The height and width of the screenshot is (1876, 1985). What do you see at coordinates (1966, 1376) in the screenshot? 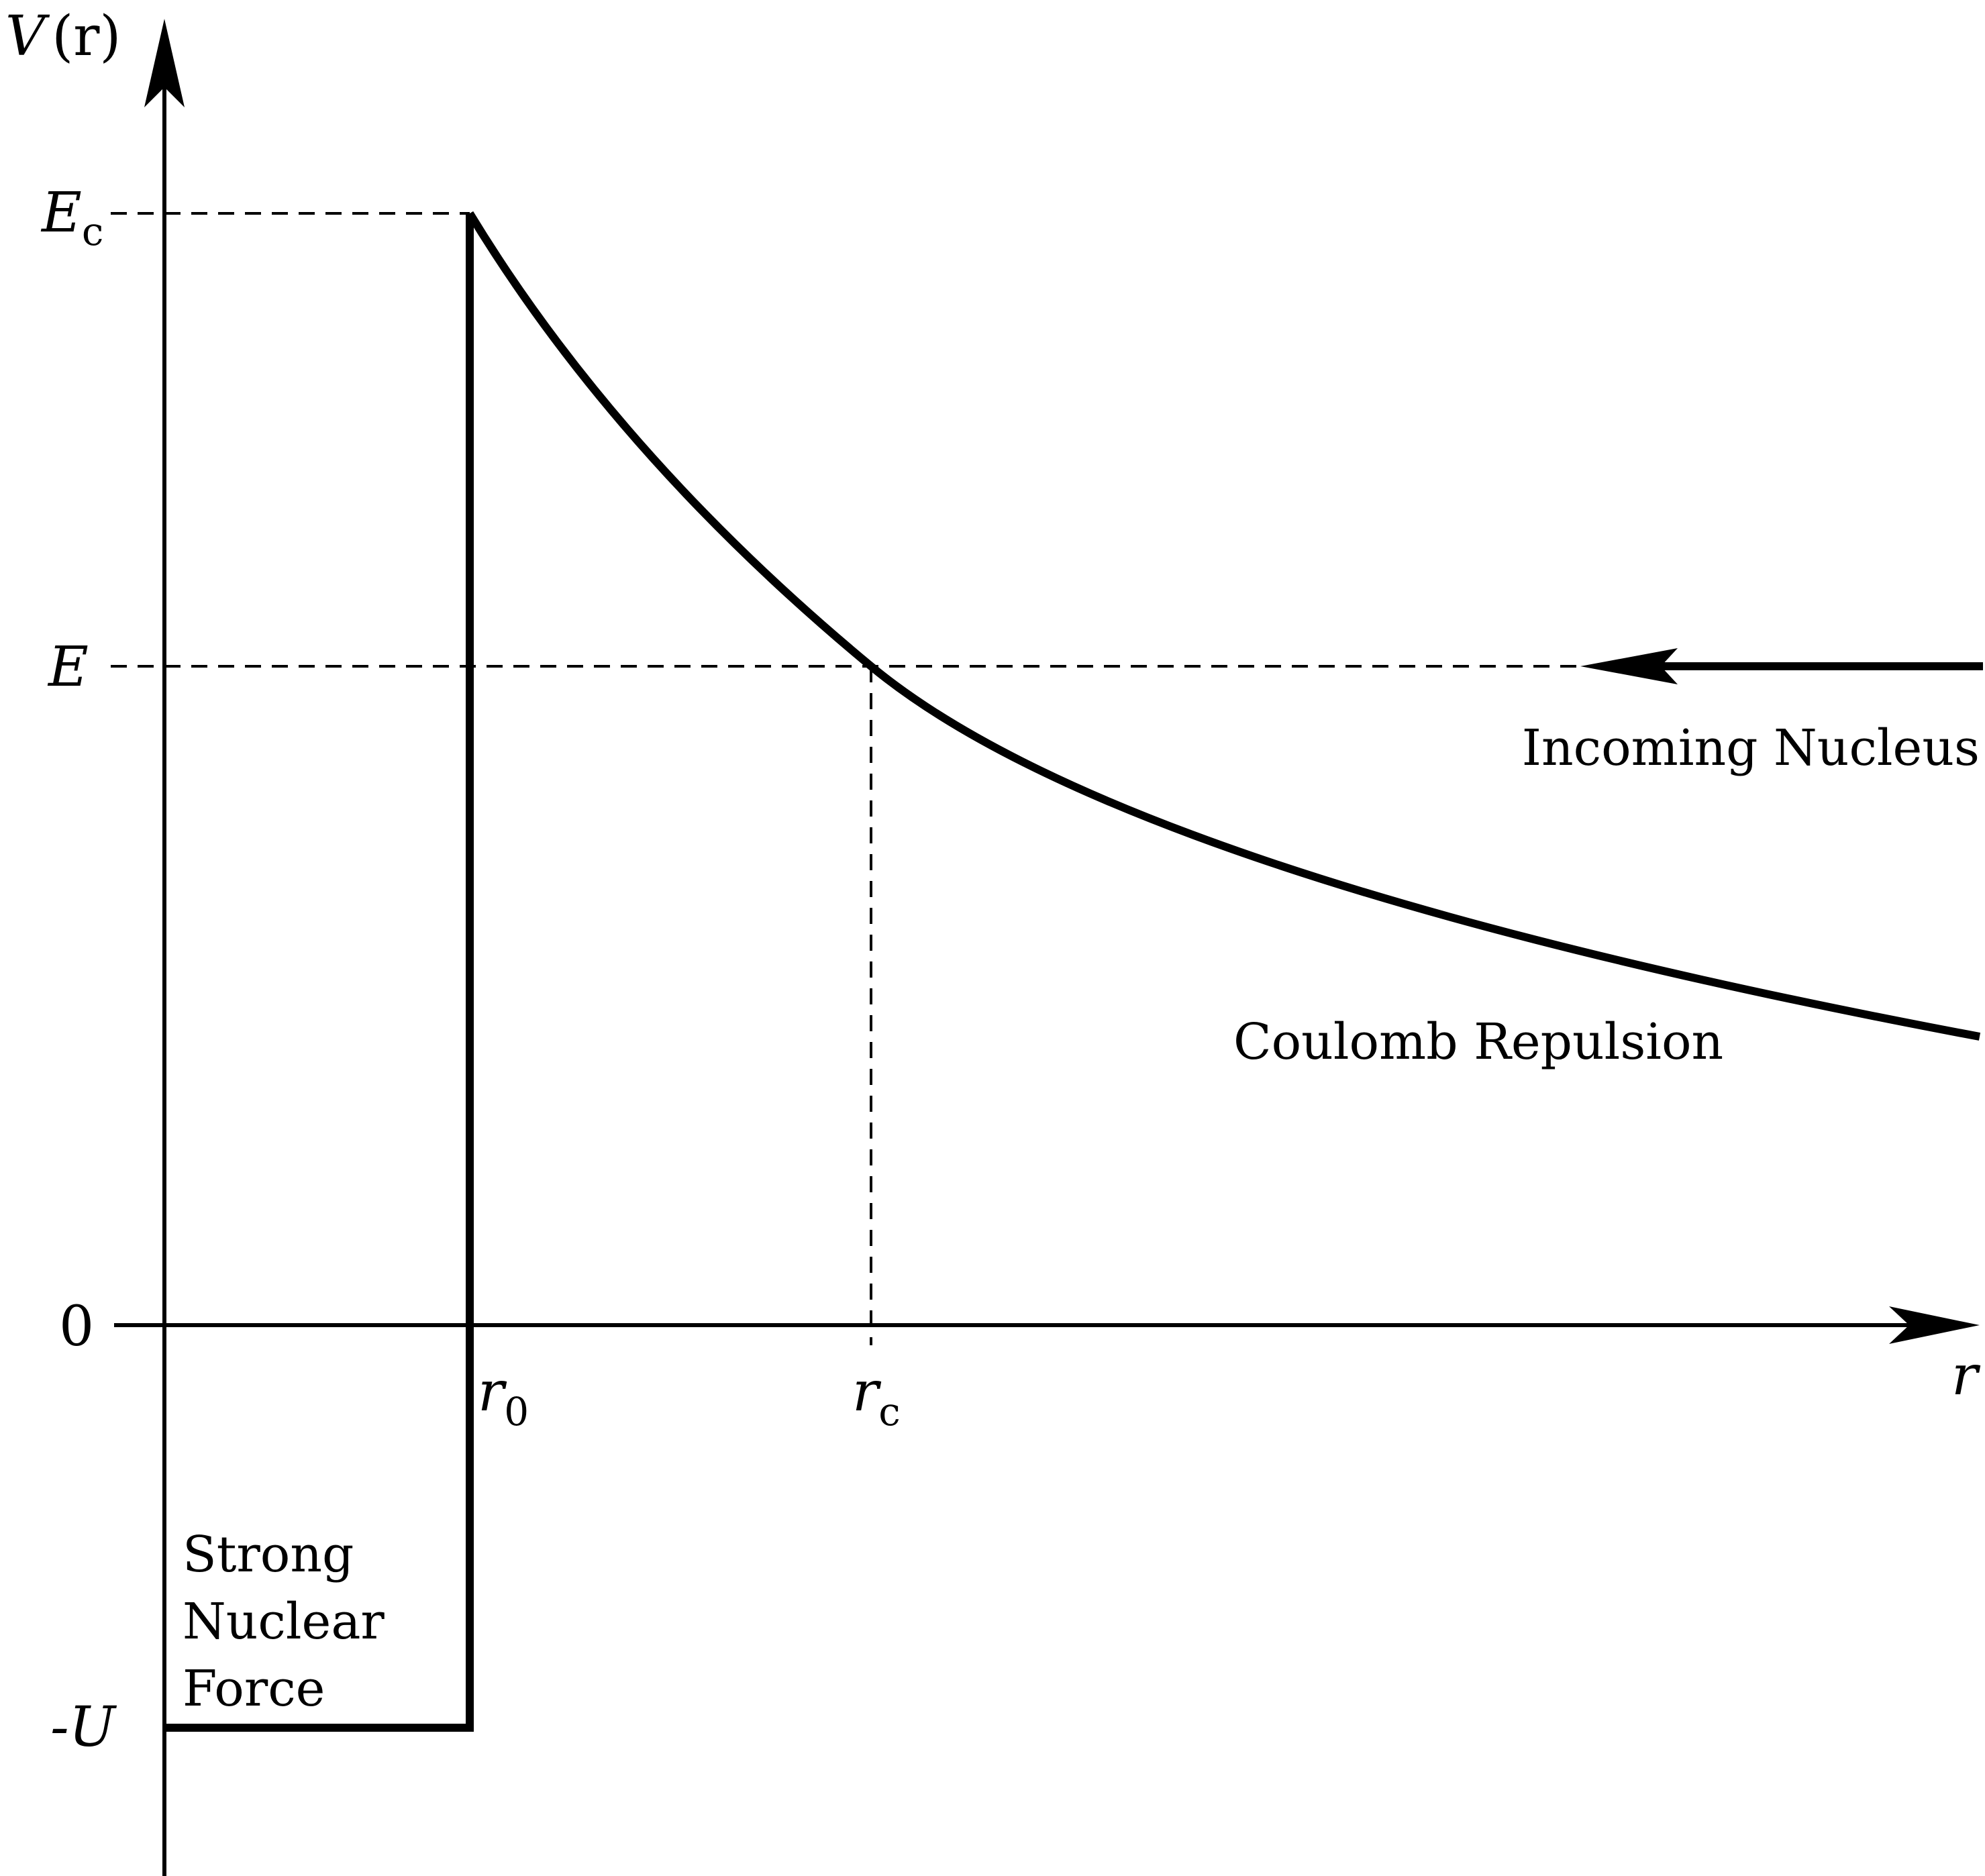
I see `x-axis-label: r` at bounding box center [1966, 1376].